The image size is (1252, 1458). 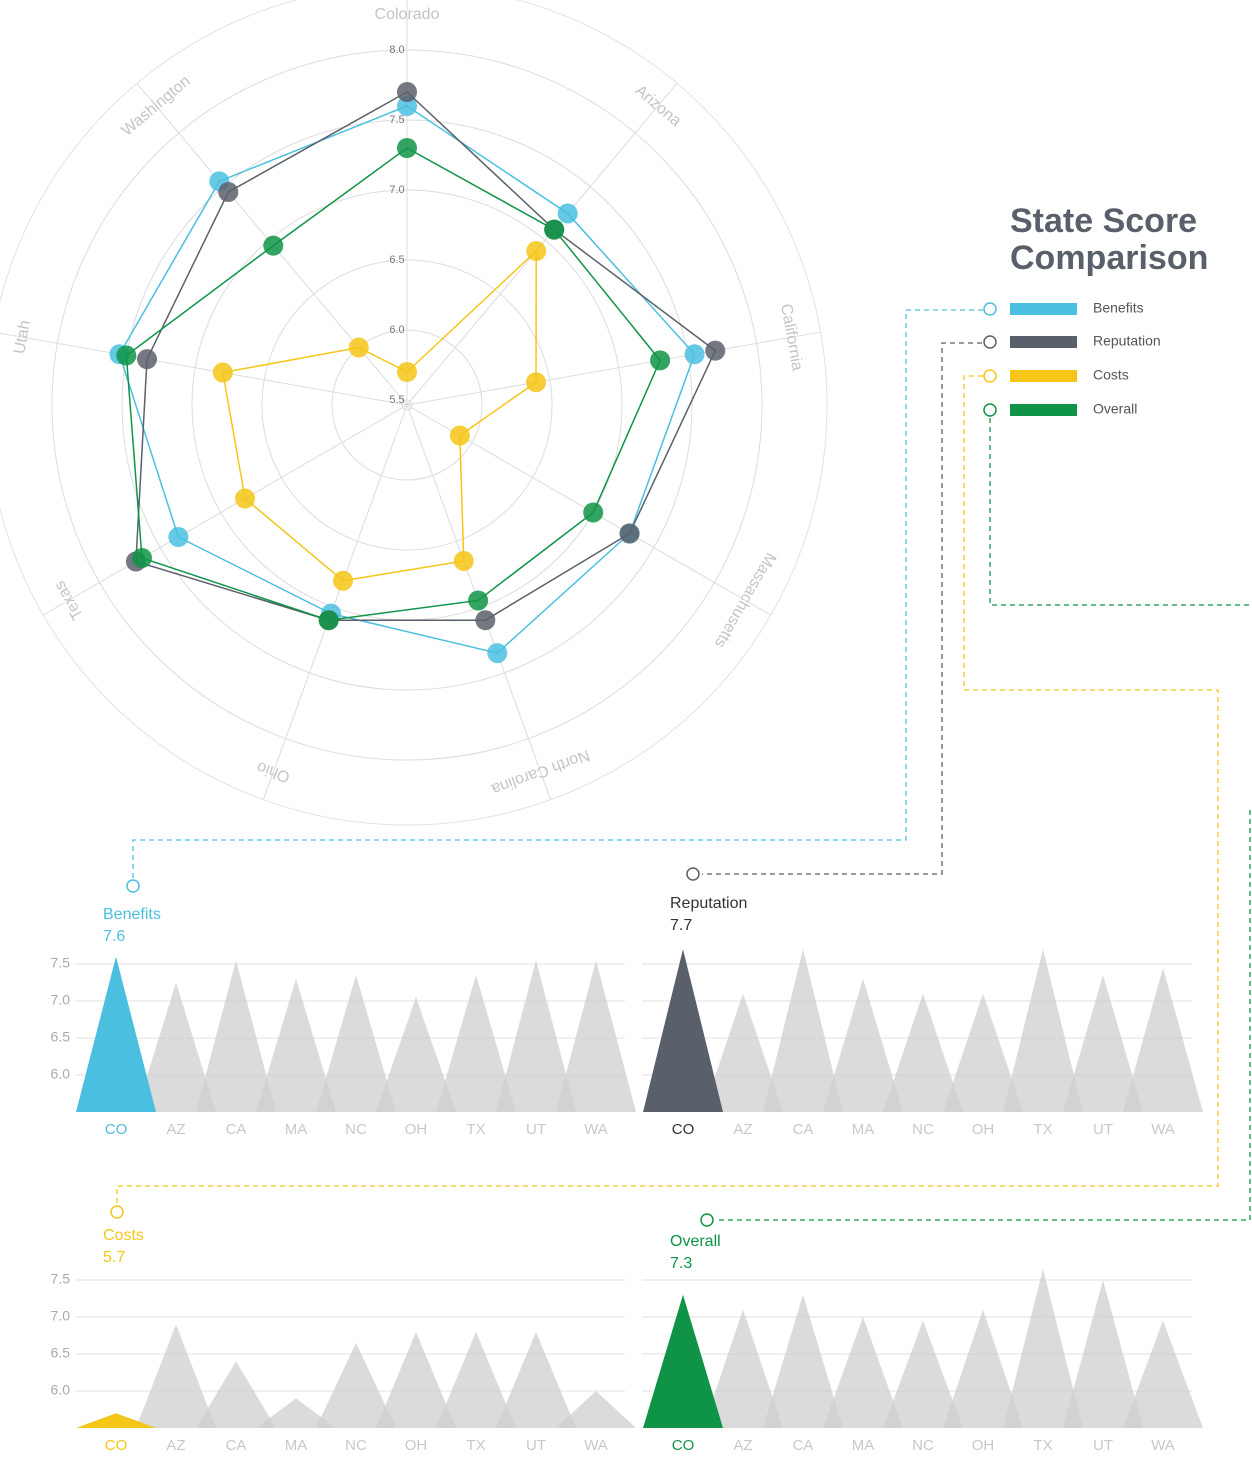 What do you see at coordinates (61, 1037) in the screenshot?
I see `y-tick-label: 6.5` at bounding box center [61, 1037].